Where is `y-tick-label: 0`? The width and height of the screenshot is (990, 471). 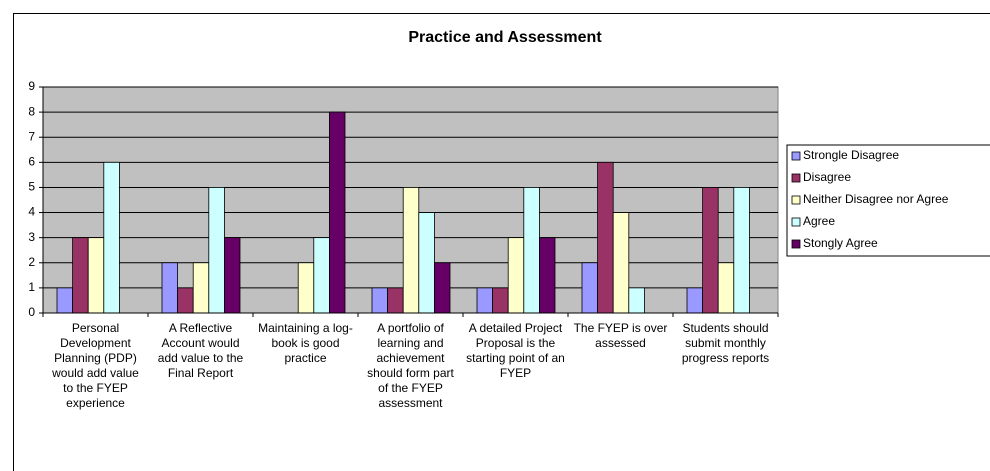 y-tick-label: 0 is located at coordinates (31, 312).